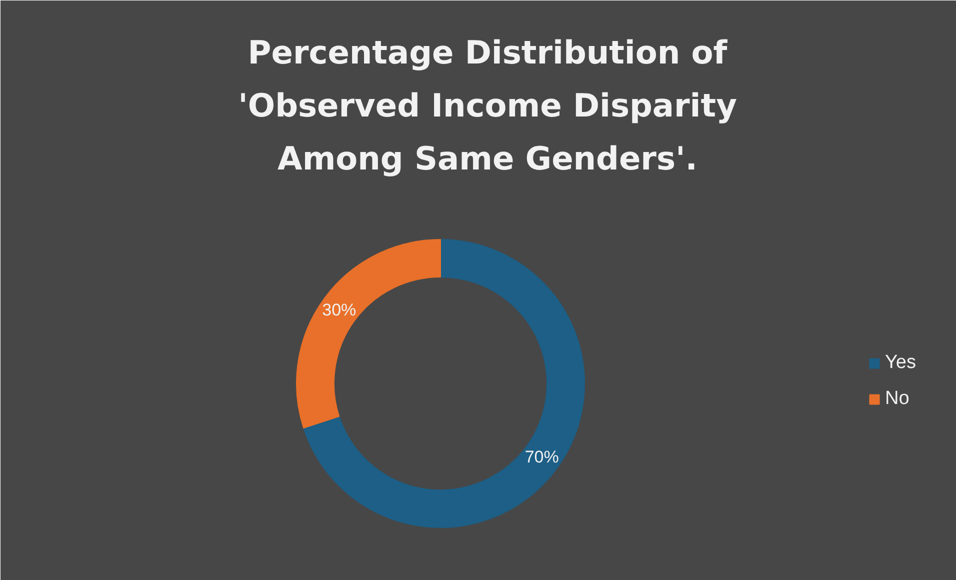 Image resolution: width=956 pixels, height=580 pixels. Describe the element at coordinates (488, 106) in the screenshot. I see `chart-title: Percentage Distribution of 'Observed Income Disparity Among Same Genders'.` at that location.